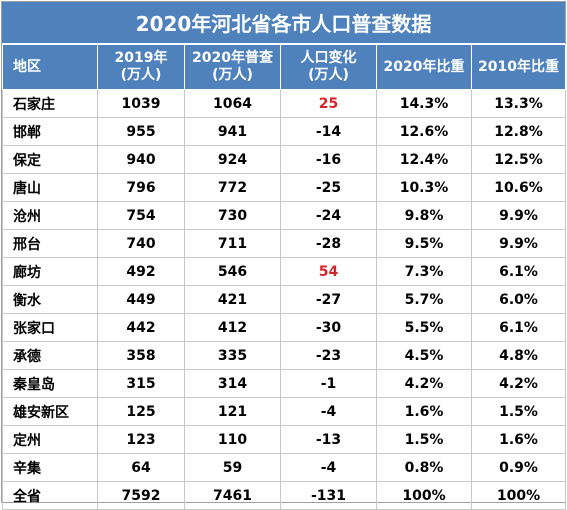  Describe the element at coordinates (232, 58) in the screenshot. I see `header-2020-census-line1: 2020年普查` at that location.